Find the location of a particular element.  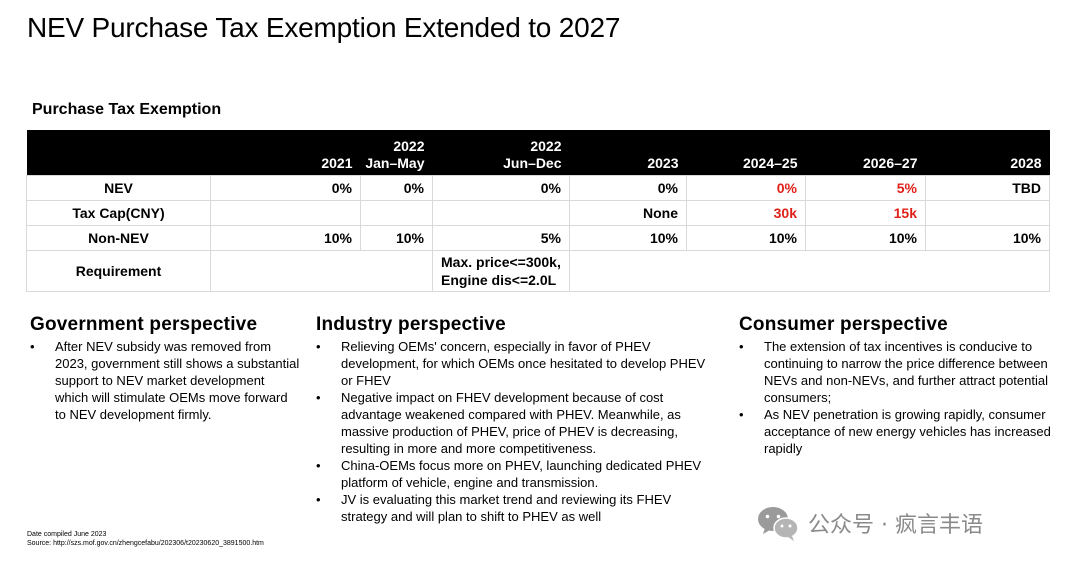

watermark-text: 公众号 · 疯言丰语 is located at coordinates (895, 525).